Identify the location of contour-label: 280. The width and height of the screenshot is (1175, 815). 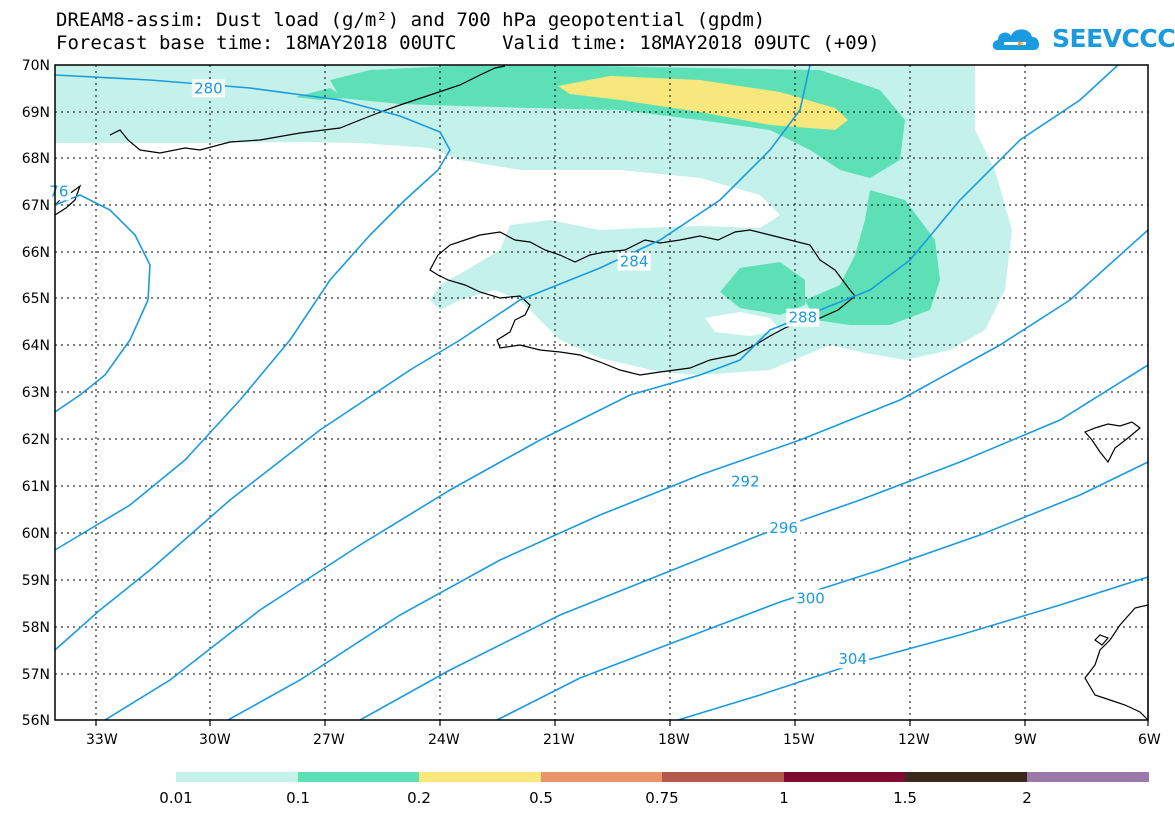
(208, 88).